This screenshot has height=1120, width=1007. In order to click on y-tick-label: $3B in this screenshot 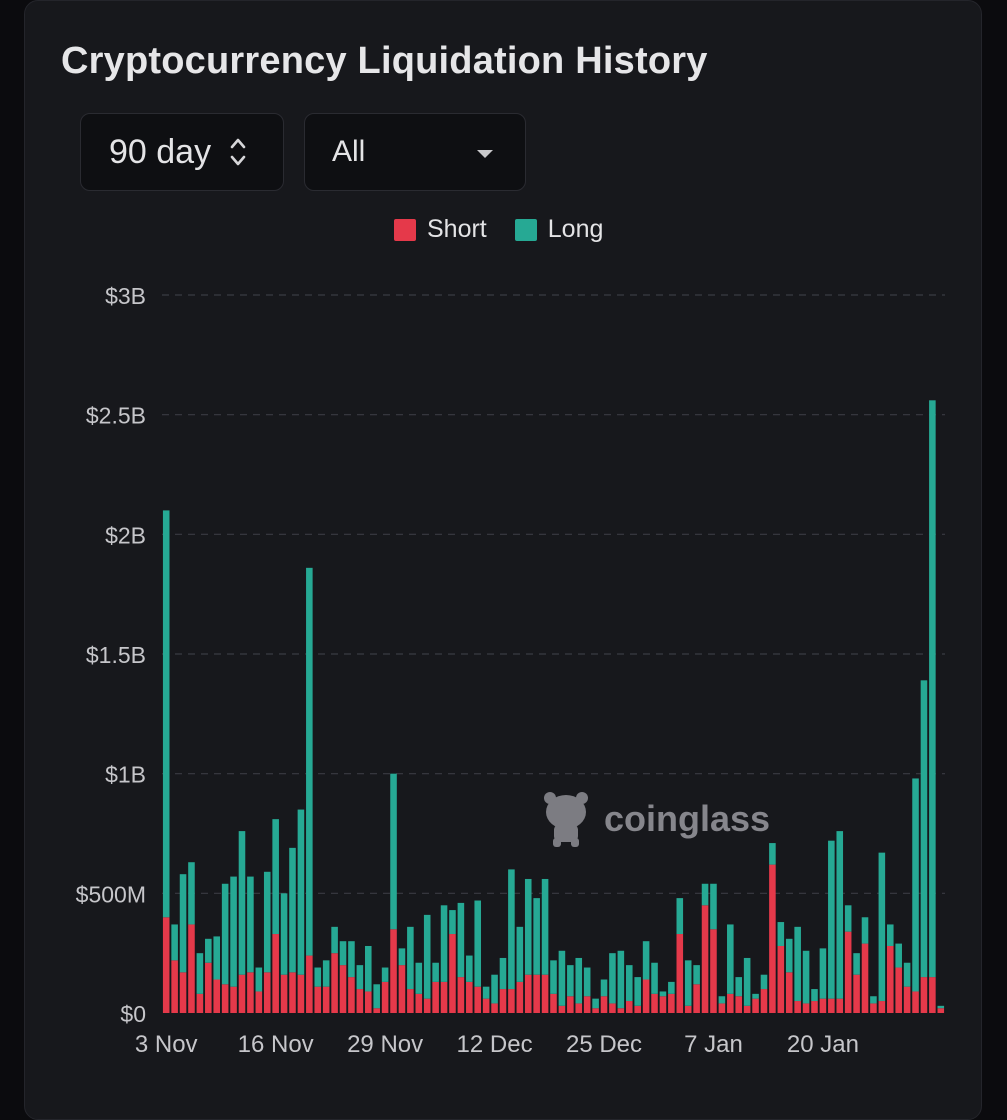, I will do `click(125, 296)`.